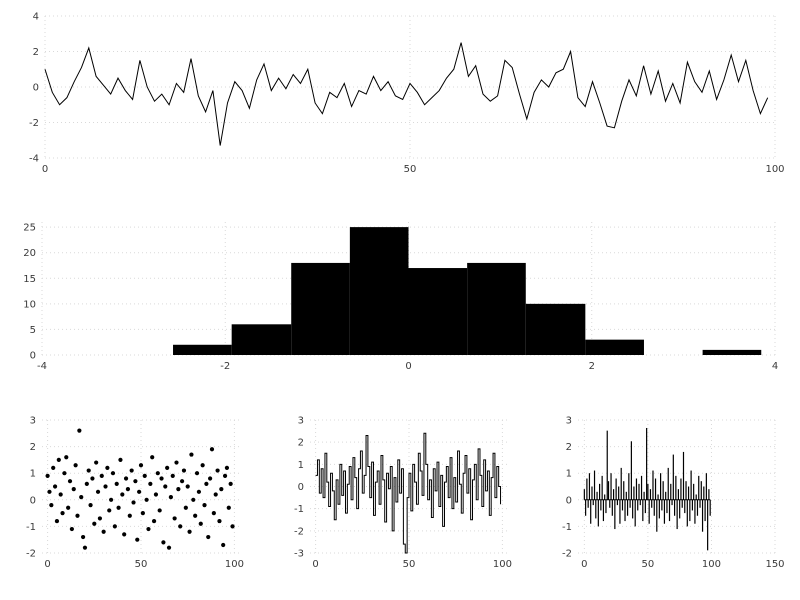 The image size is (800, 600). Describe the element at coordinates (42, 366) in the screenshot. I see `x-tick-label: -4` at that location.